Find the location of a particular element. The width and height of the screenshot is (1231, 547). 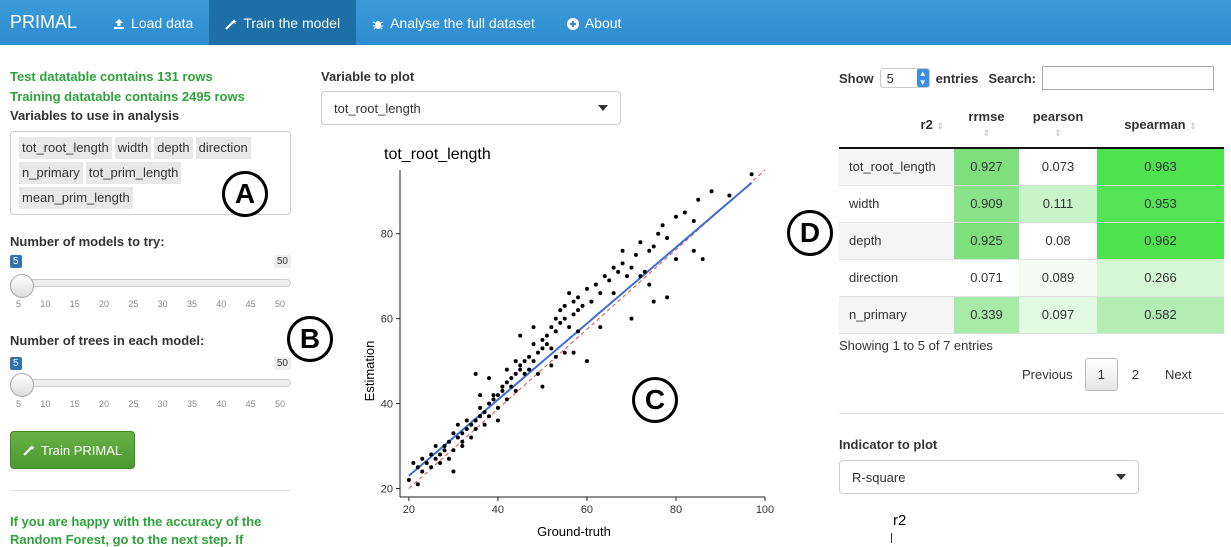

tick: 10 is located at coordinates (45, 404).